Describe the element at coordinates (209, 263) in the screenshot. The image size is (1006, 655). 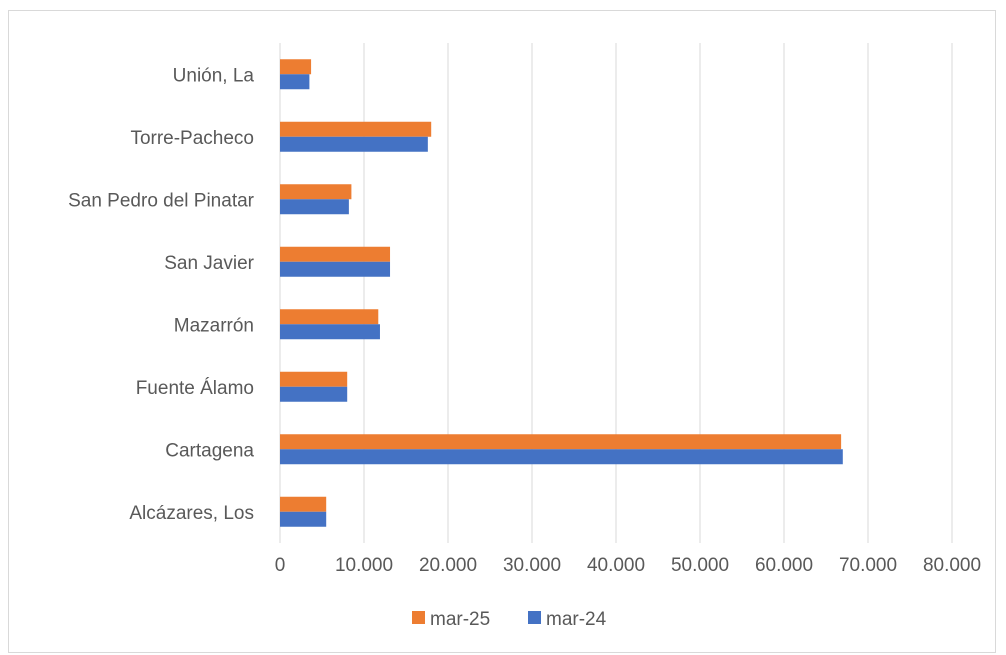
I see `category-label: San Javier` at that location.